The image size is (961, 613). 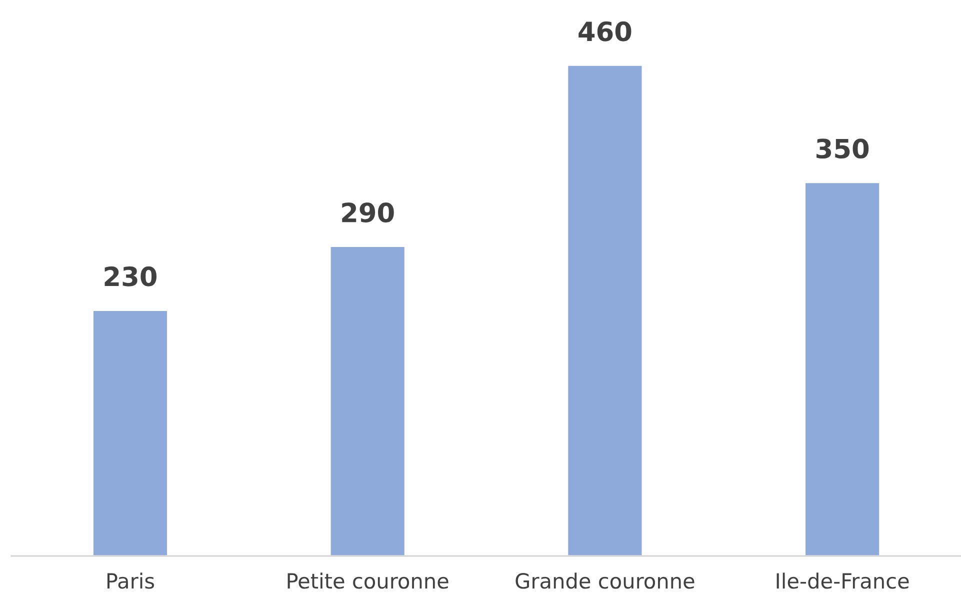 I want to click on x-tick-label: Ile-de-France, so click(x=842, y=580).